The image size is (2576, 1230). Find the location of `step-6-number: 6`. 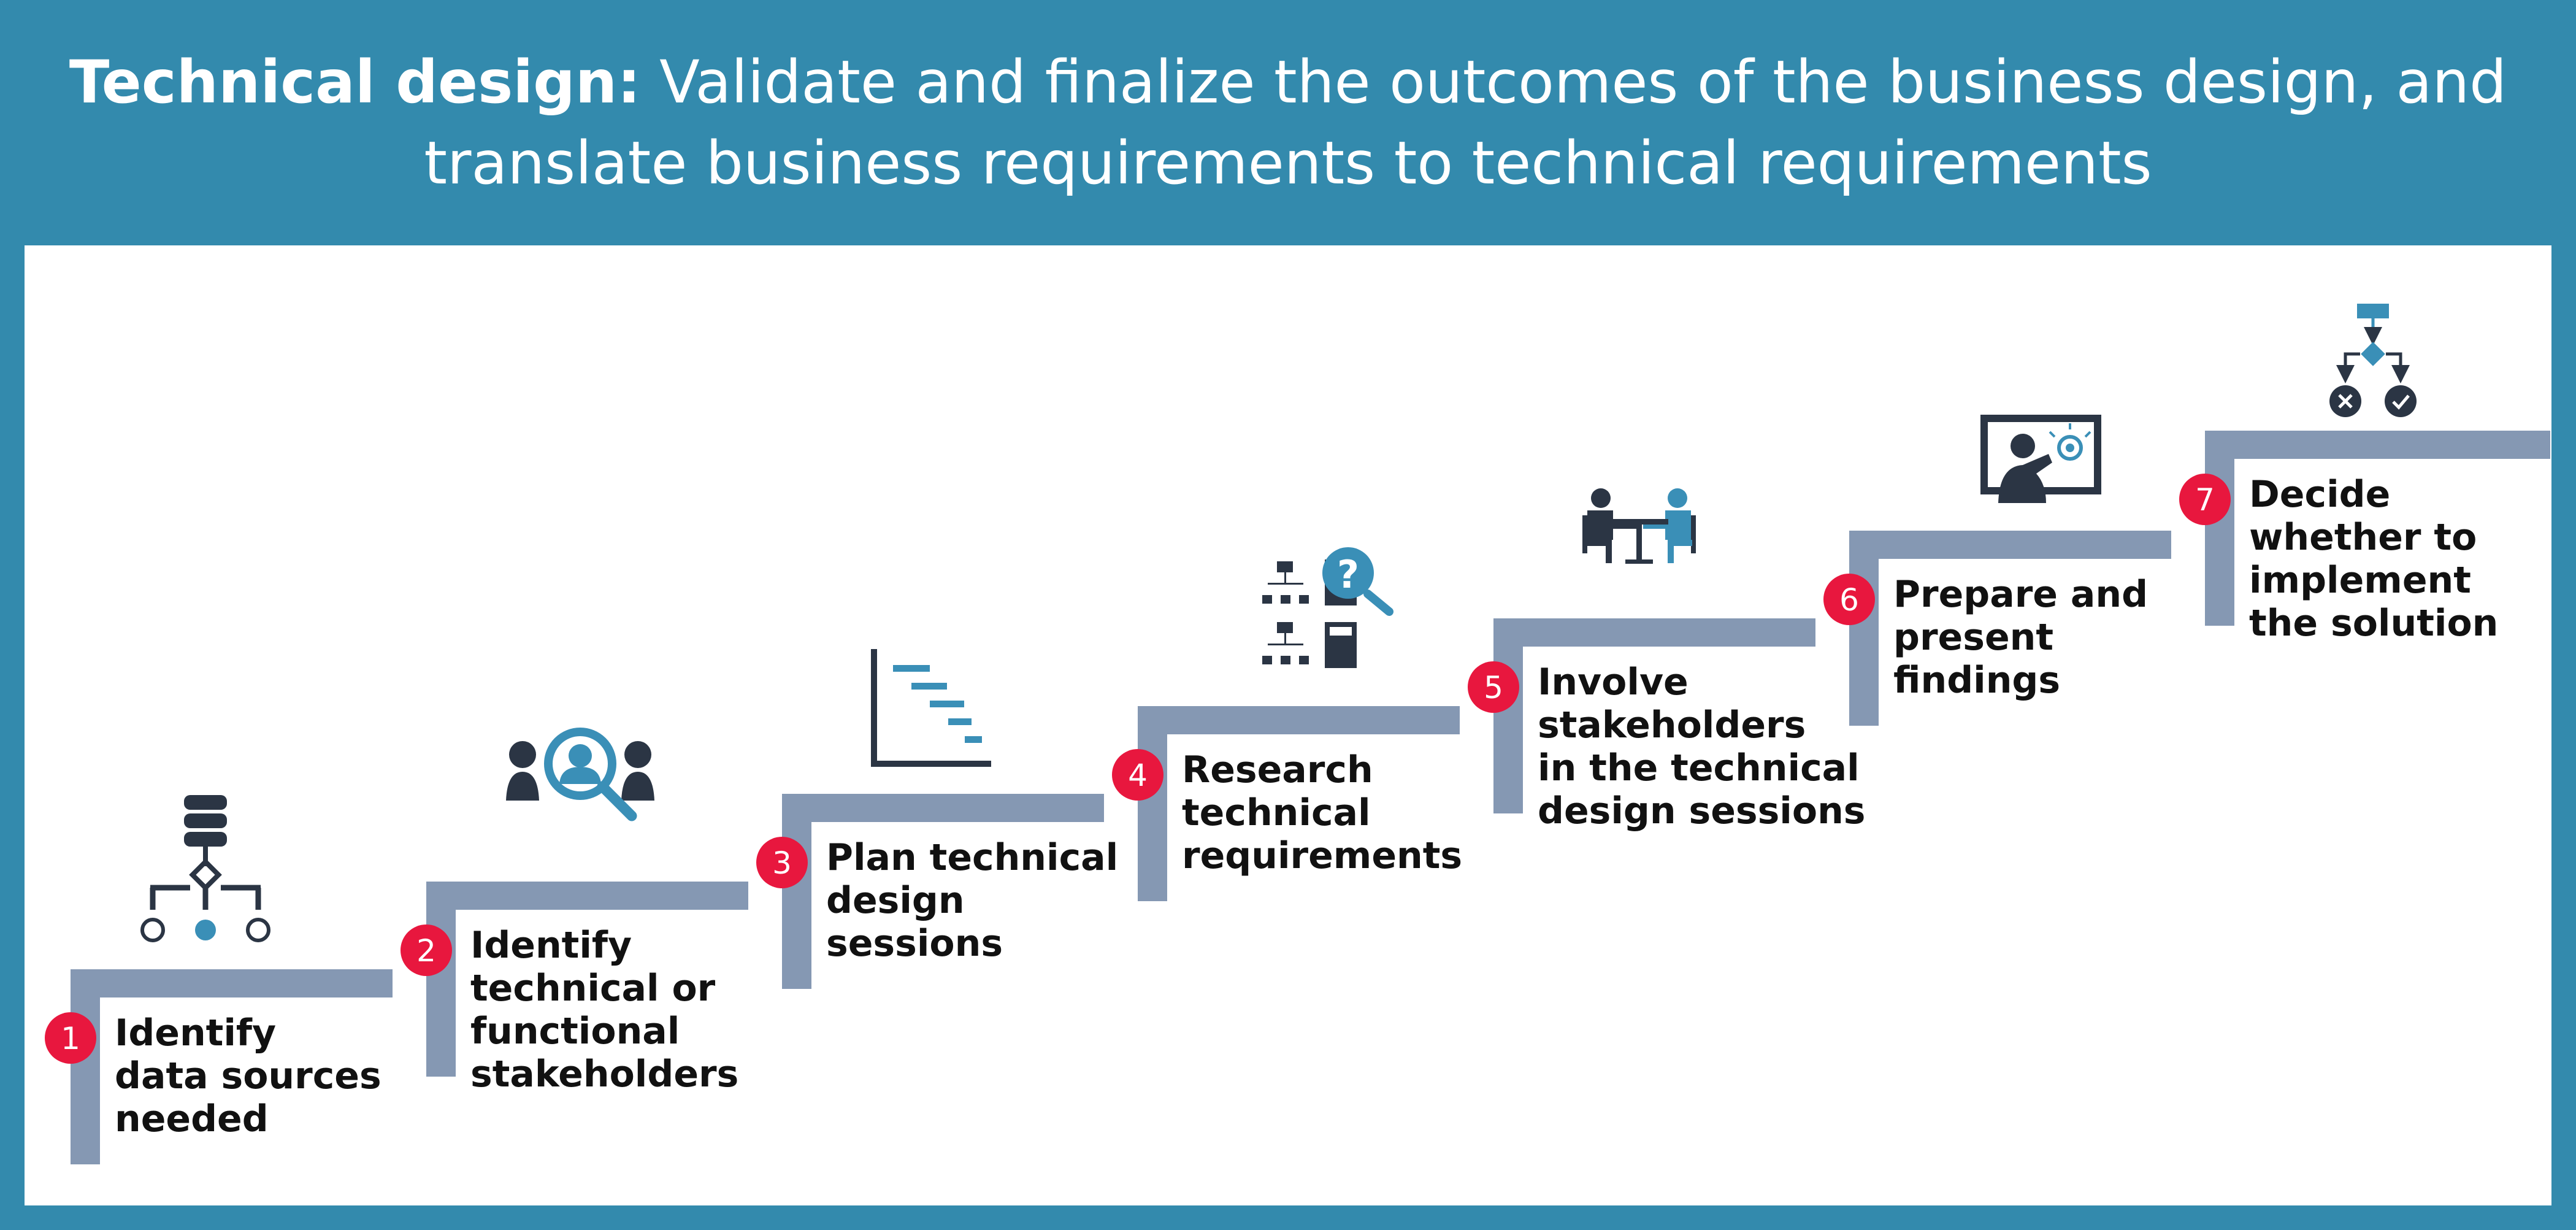

step-6-number: 6 is located at coordinates (1849, 600).